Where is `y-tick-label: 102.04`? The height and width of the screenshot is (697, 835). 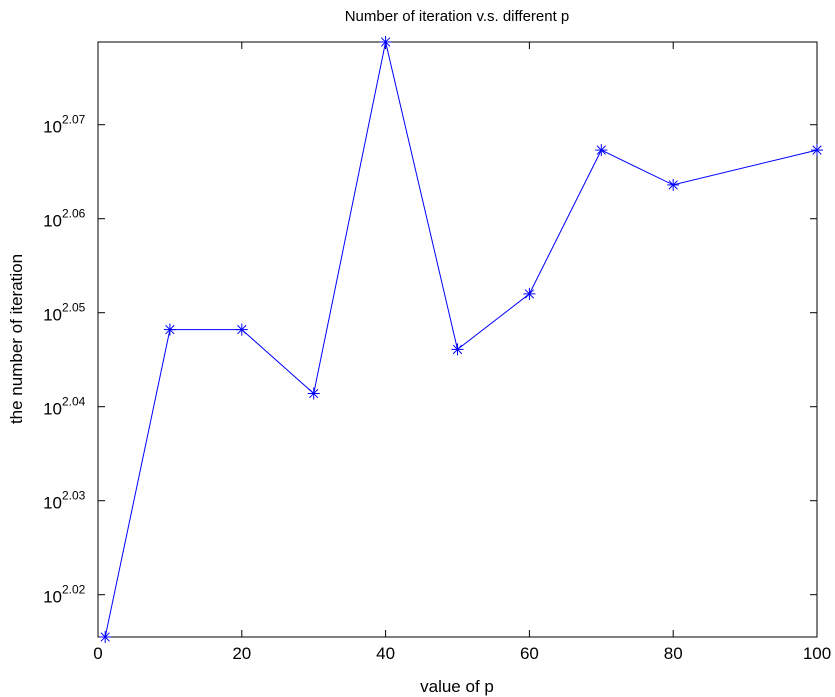
y-tick-label: 102.04 is located at coordinates (64, 407).